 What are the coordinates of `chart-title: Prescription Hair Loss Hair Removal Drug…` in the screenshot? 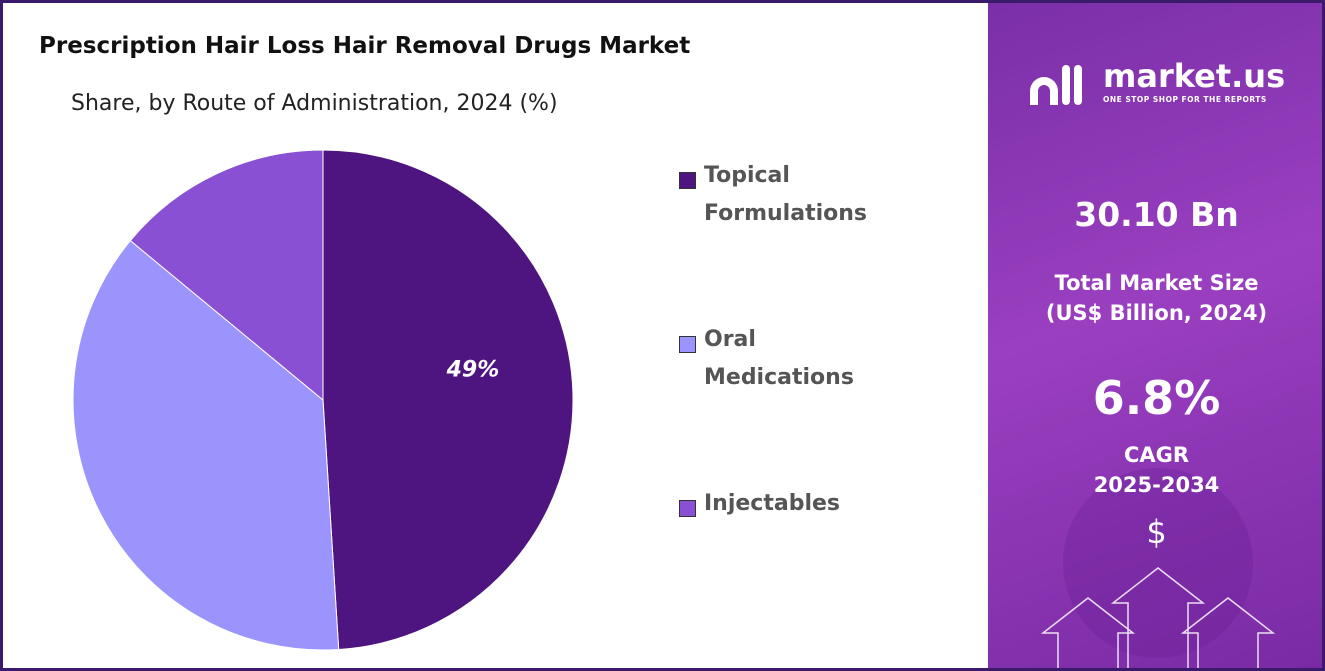 It's located at (365, 46).